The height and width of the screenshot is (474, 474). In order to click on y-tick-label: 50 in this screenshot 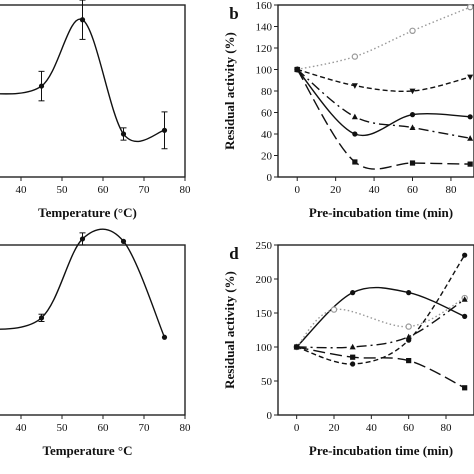, I will do `click(267, 382)`.